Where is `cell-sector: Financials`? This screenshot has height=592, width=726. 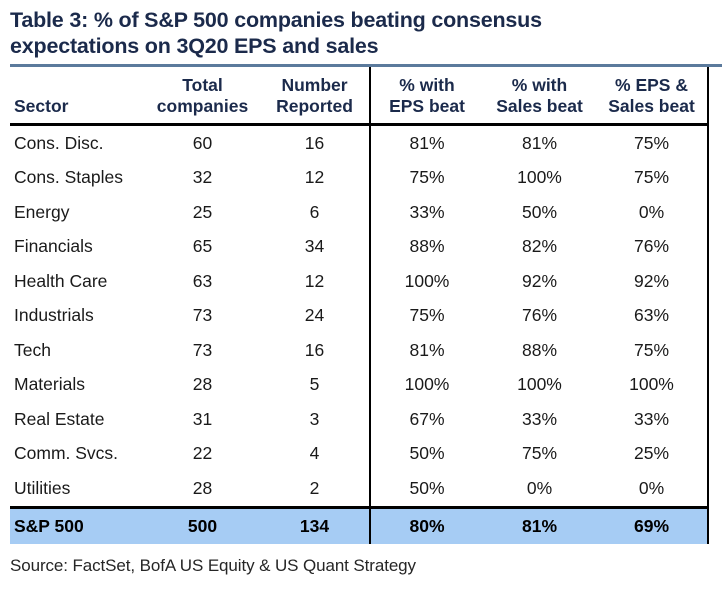 cell-sector: Financials is located at coordinates (53, 246).